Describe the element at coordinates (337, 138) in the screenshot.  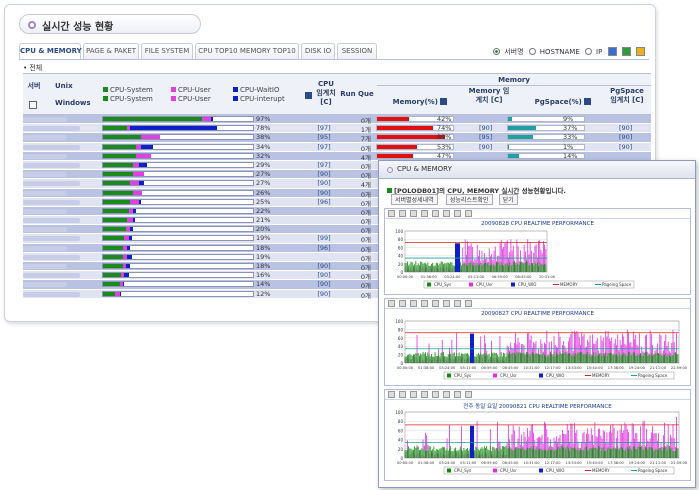
I see `table-row: 38% [95] 7개 89% [95] 33% [90]` at that location.